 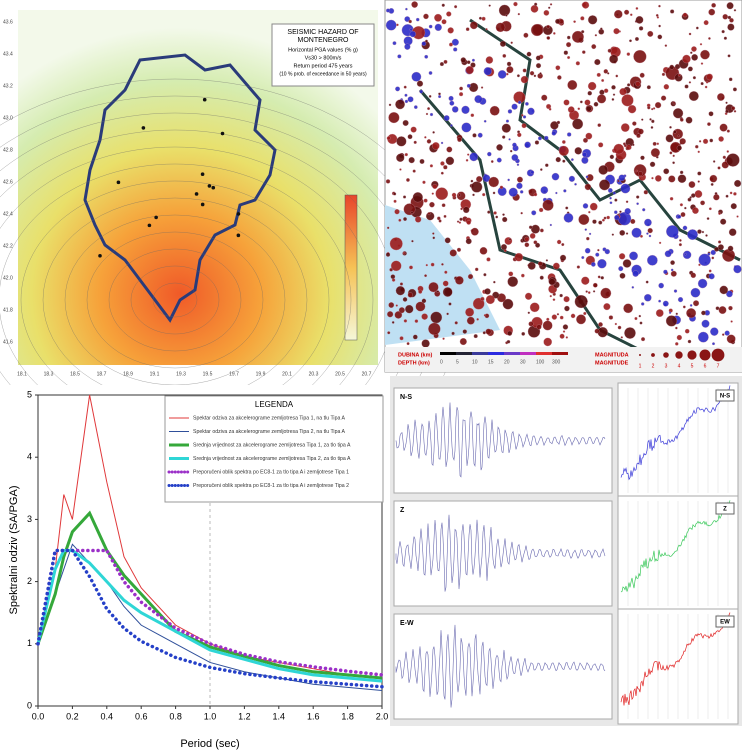 What do you see at coordinates (407, 623) in the screenshot?
I see `trace-label: E-W` at bounding box center [407, 623].